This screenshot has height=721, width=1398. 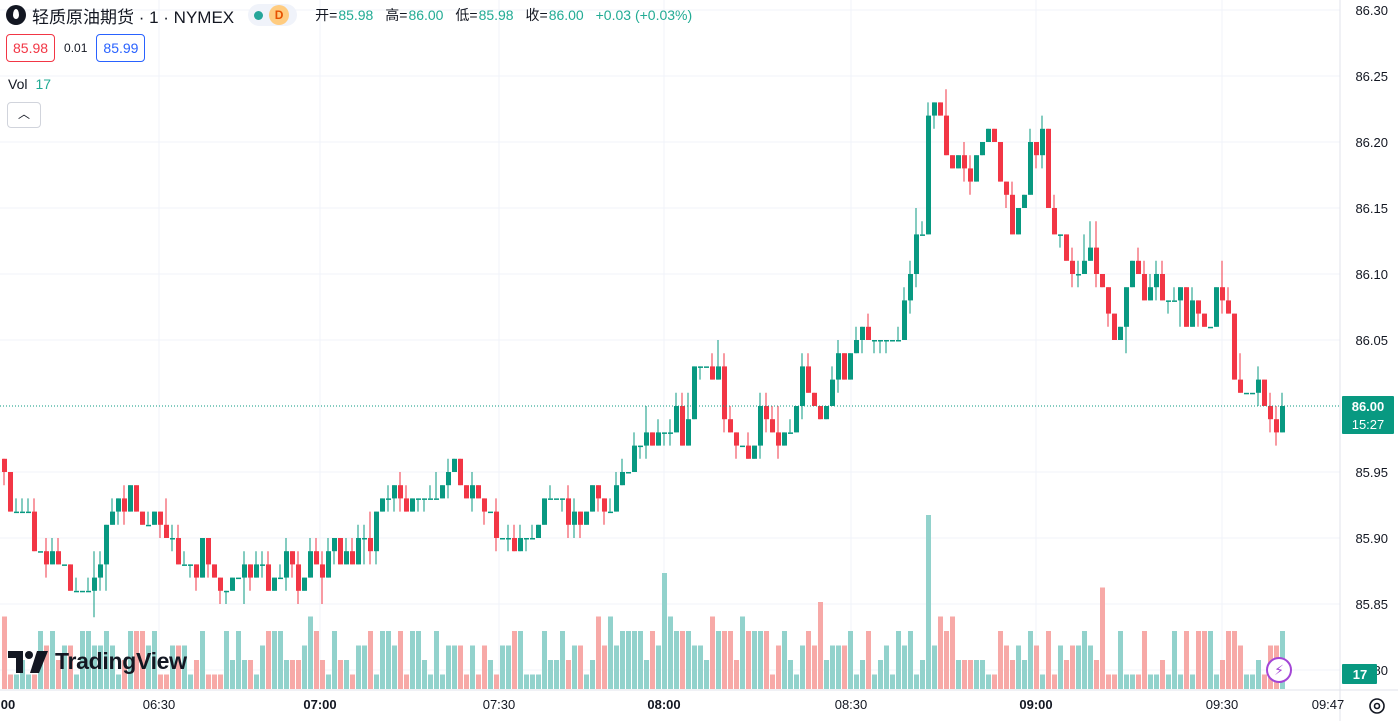 I want to click on x-tick-label: 08:00, so click(x=663, y=704).